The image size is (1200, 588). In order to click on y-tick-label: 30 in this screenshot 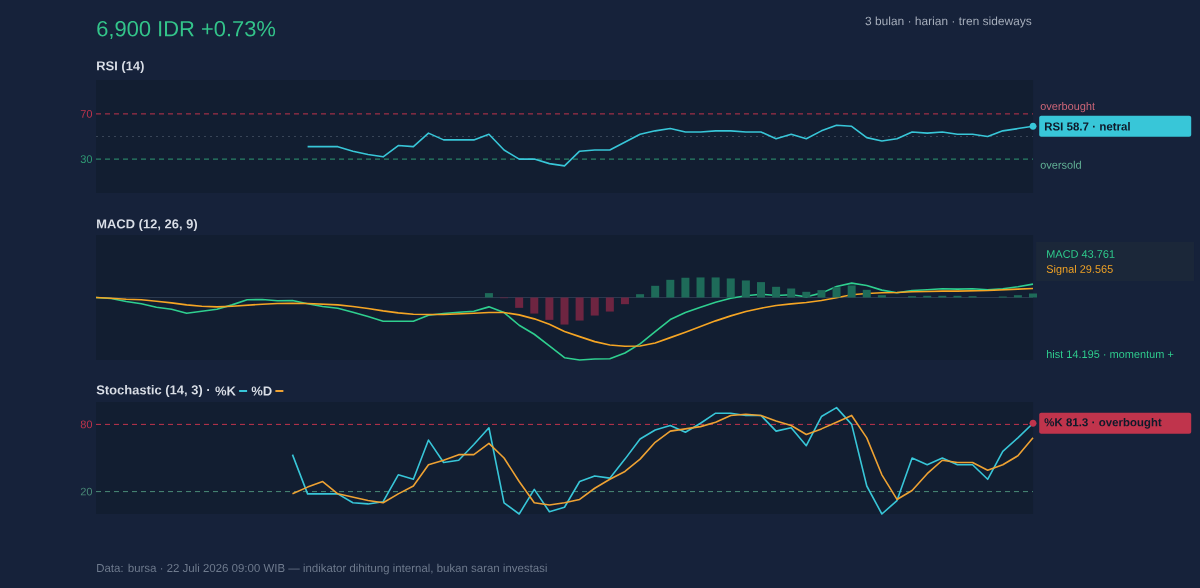, I will do `click(86, 159)`.